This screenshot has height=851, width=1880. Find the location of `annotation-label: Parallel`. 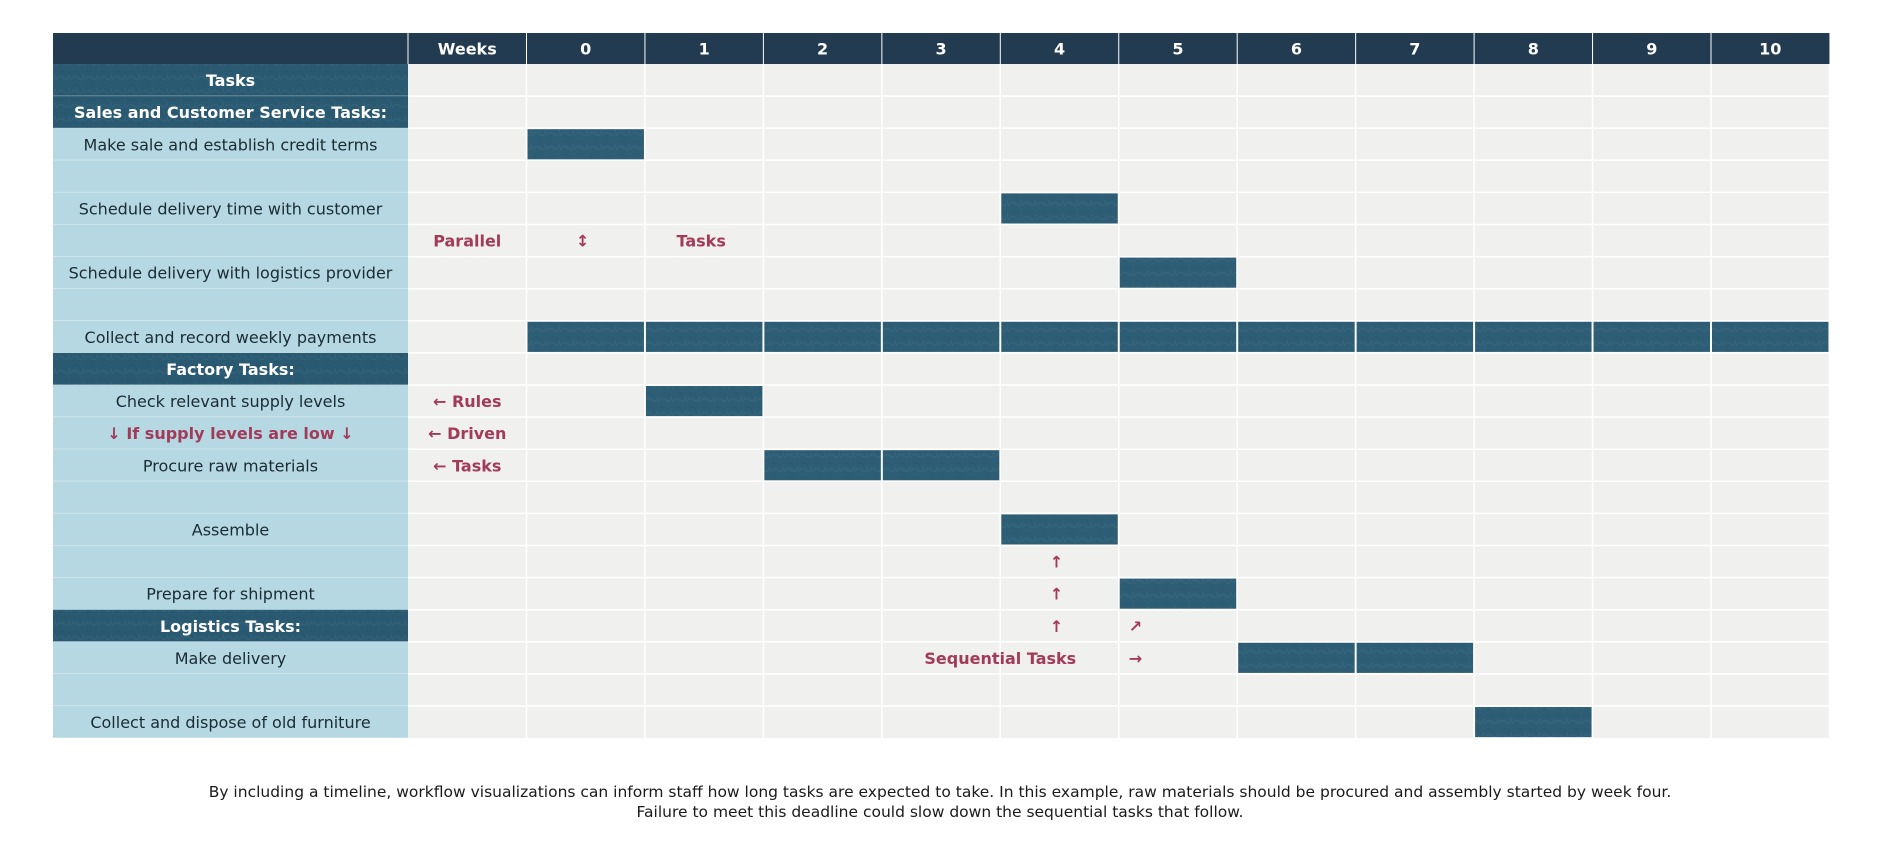

annotation-label: Parallel is located at coordinates (467, 241).